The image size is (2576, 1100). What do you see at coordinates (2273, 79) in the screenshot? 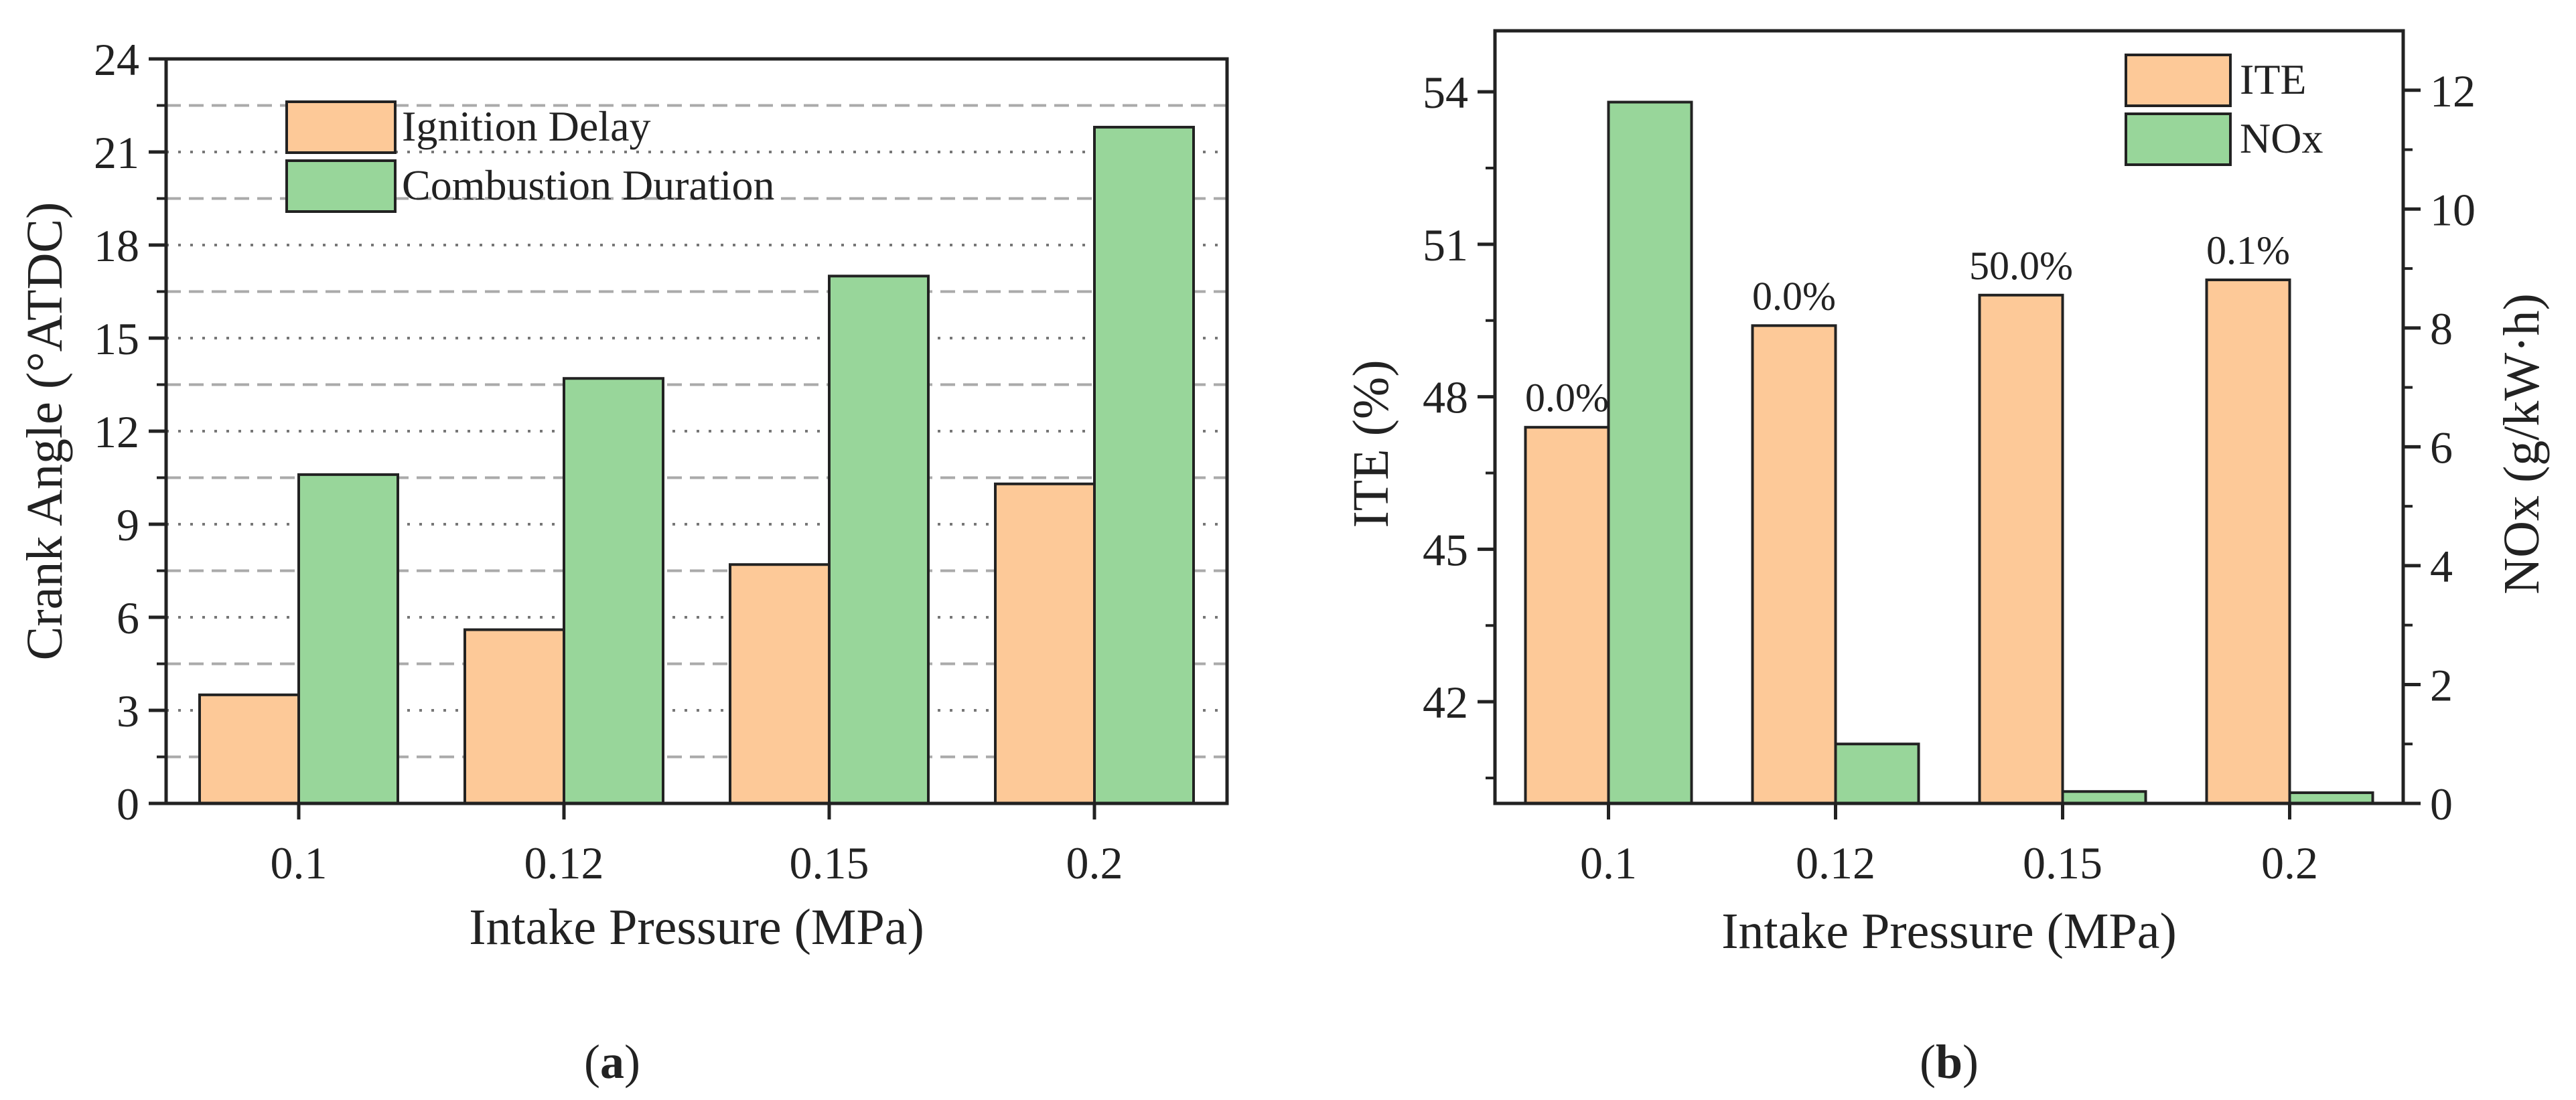
I see `legend-label: ITE` at bounding box center [2273, 79].